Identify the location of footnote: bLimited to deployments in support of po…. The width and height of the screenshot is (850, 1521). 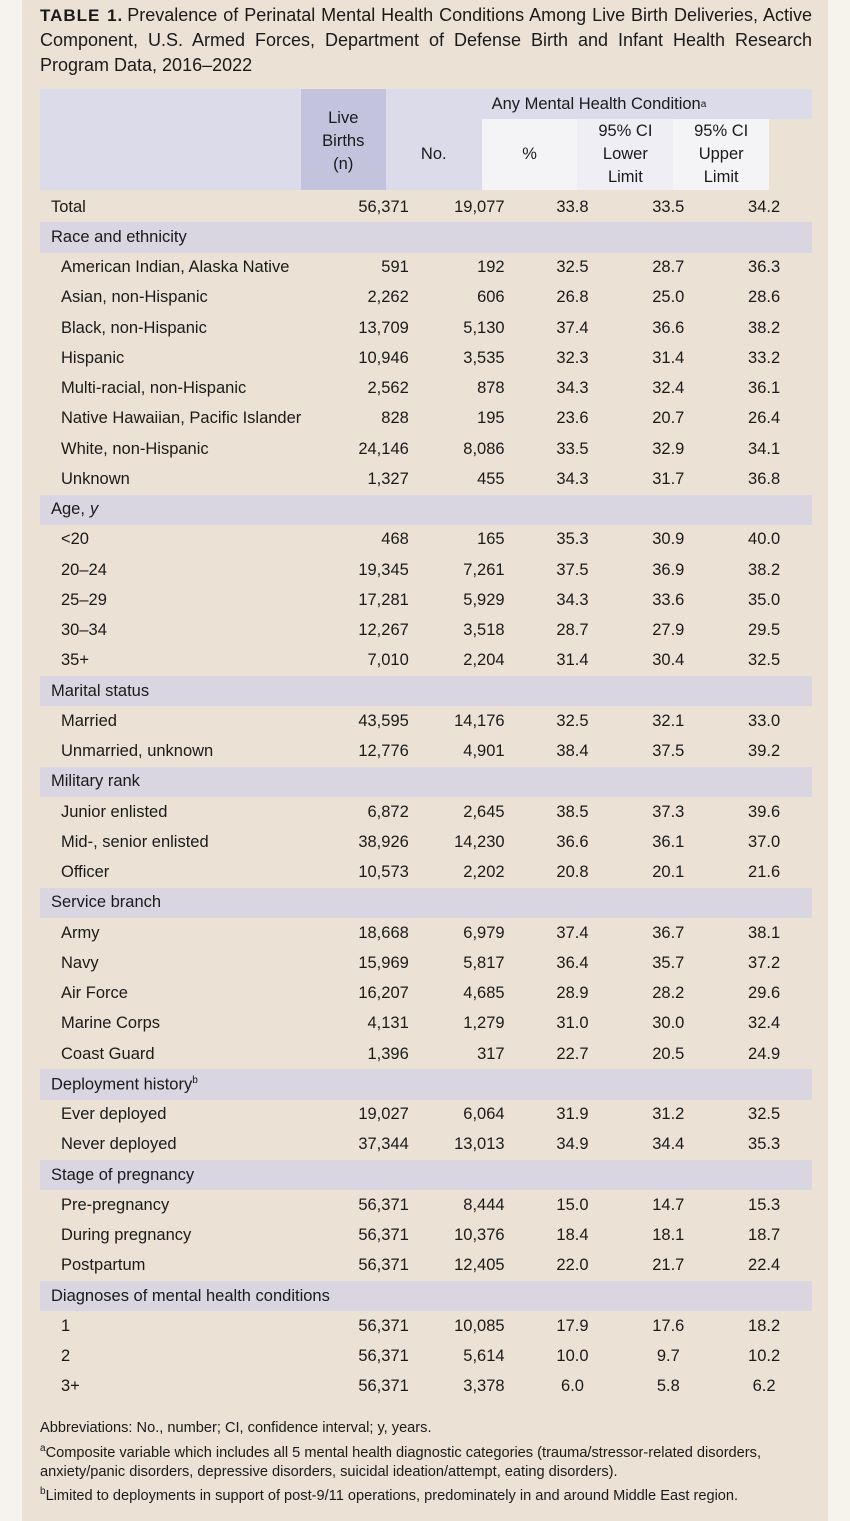
(435, 1494).